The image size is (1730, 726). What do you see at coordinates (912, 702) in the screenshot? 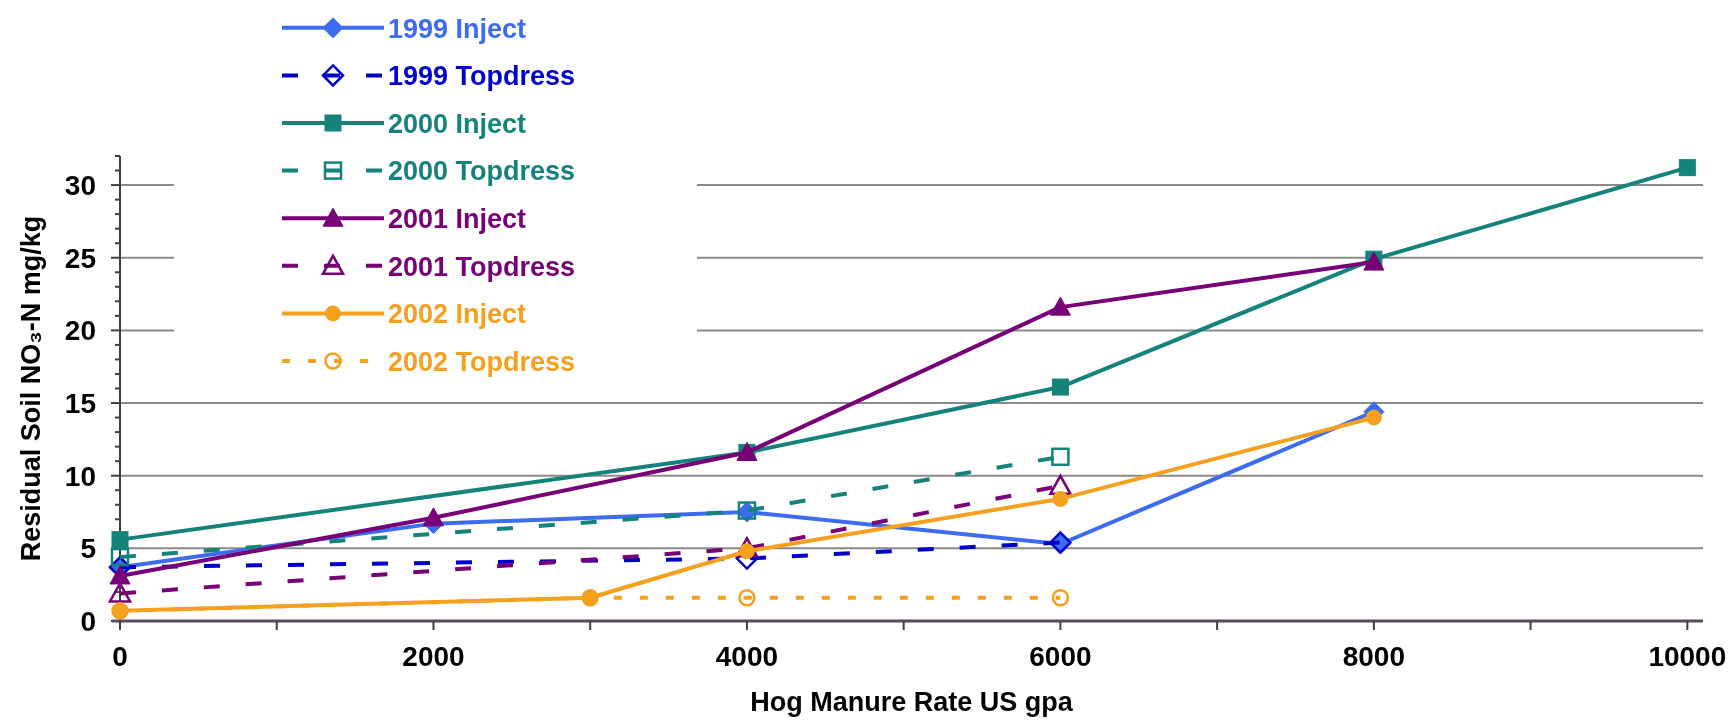
I see `x-axis-title: Hog Manure Rate US gpa` at bounding box center [912, 702].